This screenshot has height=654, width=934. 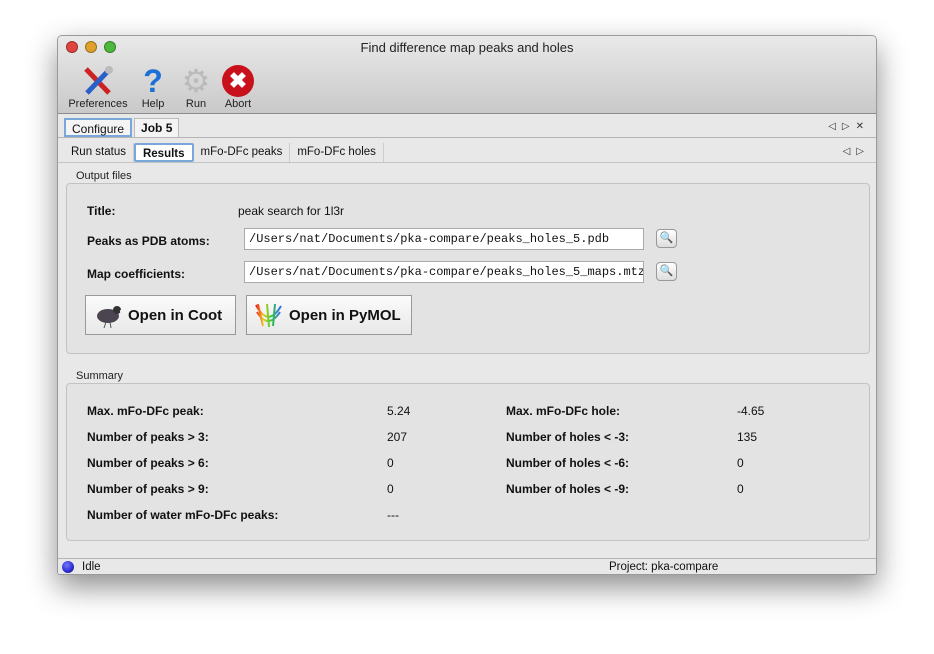 What do you see at coordinates (568, 463) in the screenshot?
I see `summary-label-right: Number of holes < -6:` at bounding box center [568, 463].